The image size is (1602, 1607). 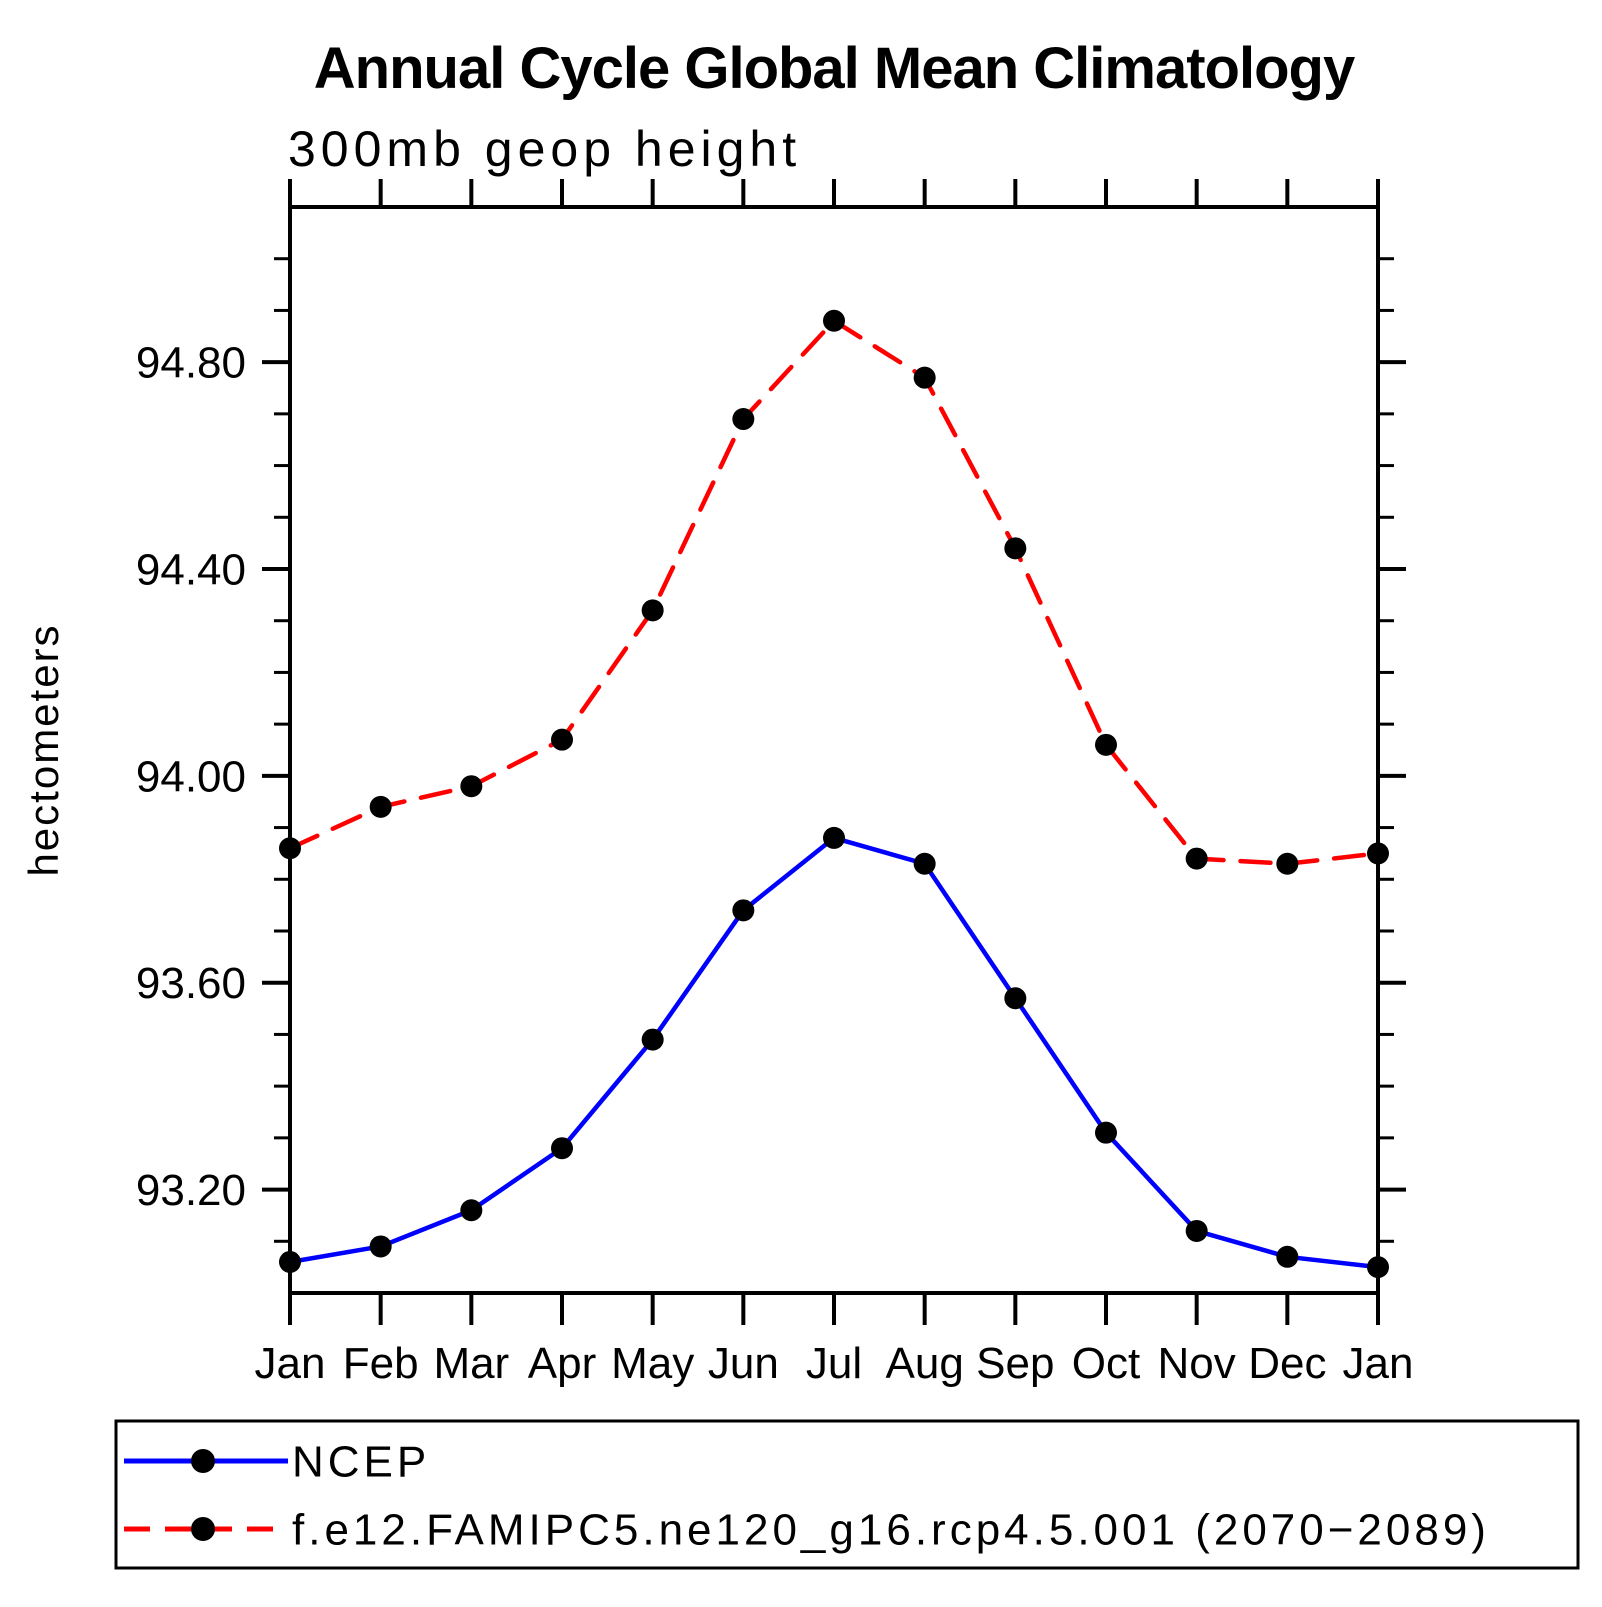 I want to click on x-tick-label: Feb, so click(x=381, y=1363).